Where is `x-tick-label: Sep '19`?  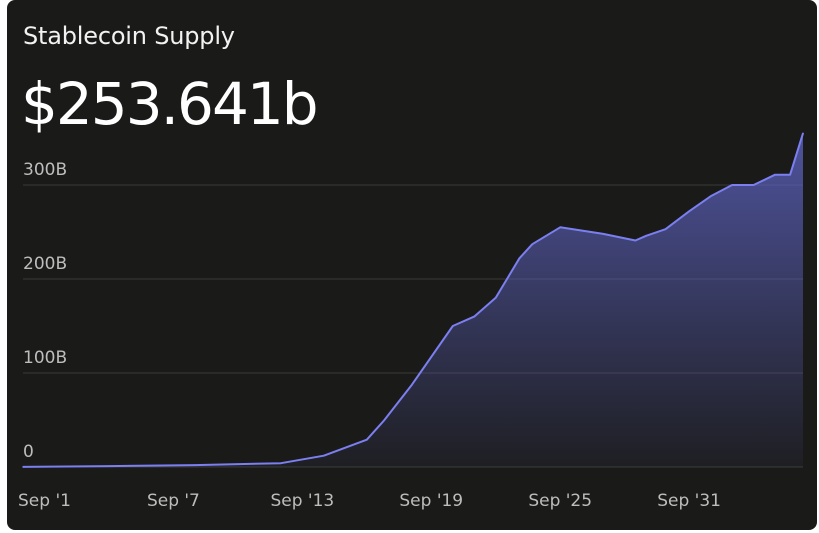
x-tick-label: Sep '19 is located at coordinates (431, 501).